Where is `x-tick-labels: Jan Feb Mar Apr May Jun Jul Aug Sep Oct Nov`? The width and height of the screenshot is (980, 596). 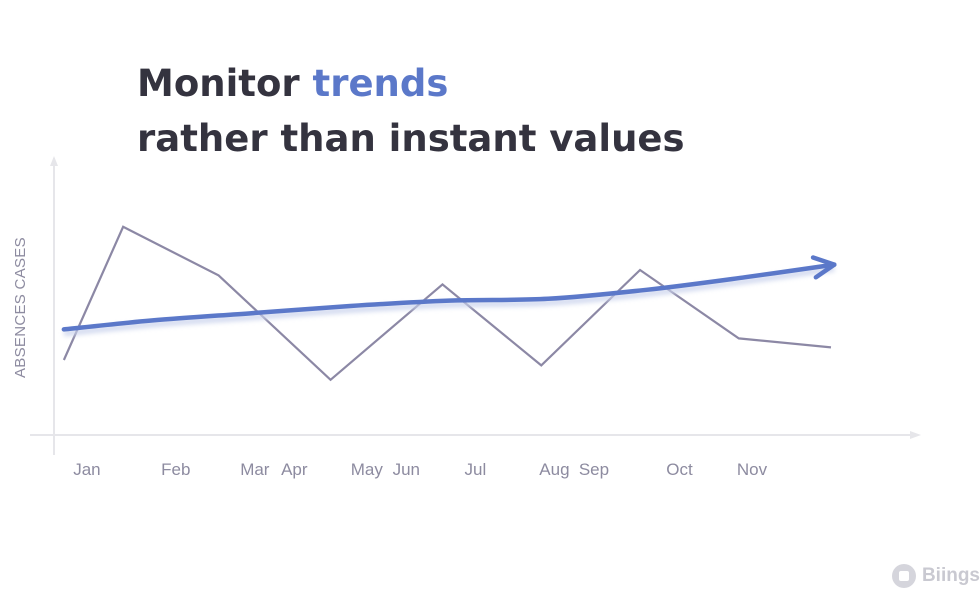 x-tick-labels: Jan Feb Mar Apr May Jun Jul Aug Sep Oct Nov is located at coordinates (420, 469).